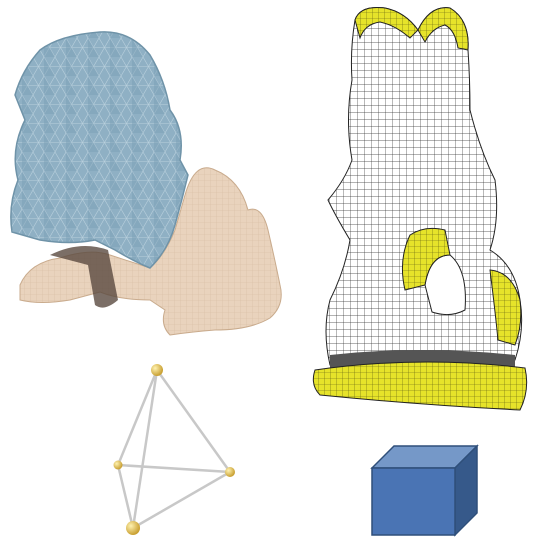 The width and height of the screenshot is (533, 540). What do you see at coordinates (386, 23) in the screenshot?
I see `statue-ear-left` at bounding box center [386, 23].